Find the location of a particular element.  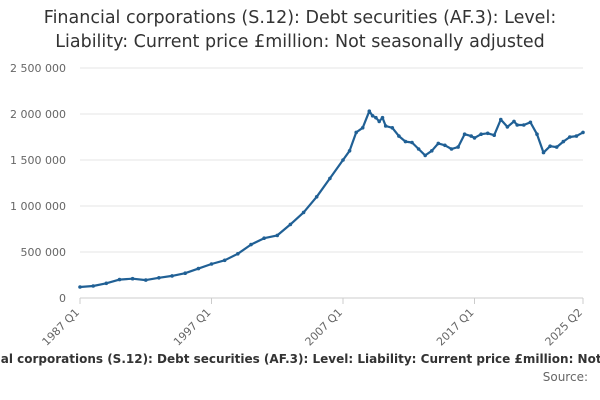

y-tick-label: 0 is located at coordinates (62, 298).